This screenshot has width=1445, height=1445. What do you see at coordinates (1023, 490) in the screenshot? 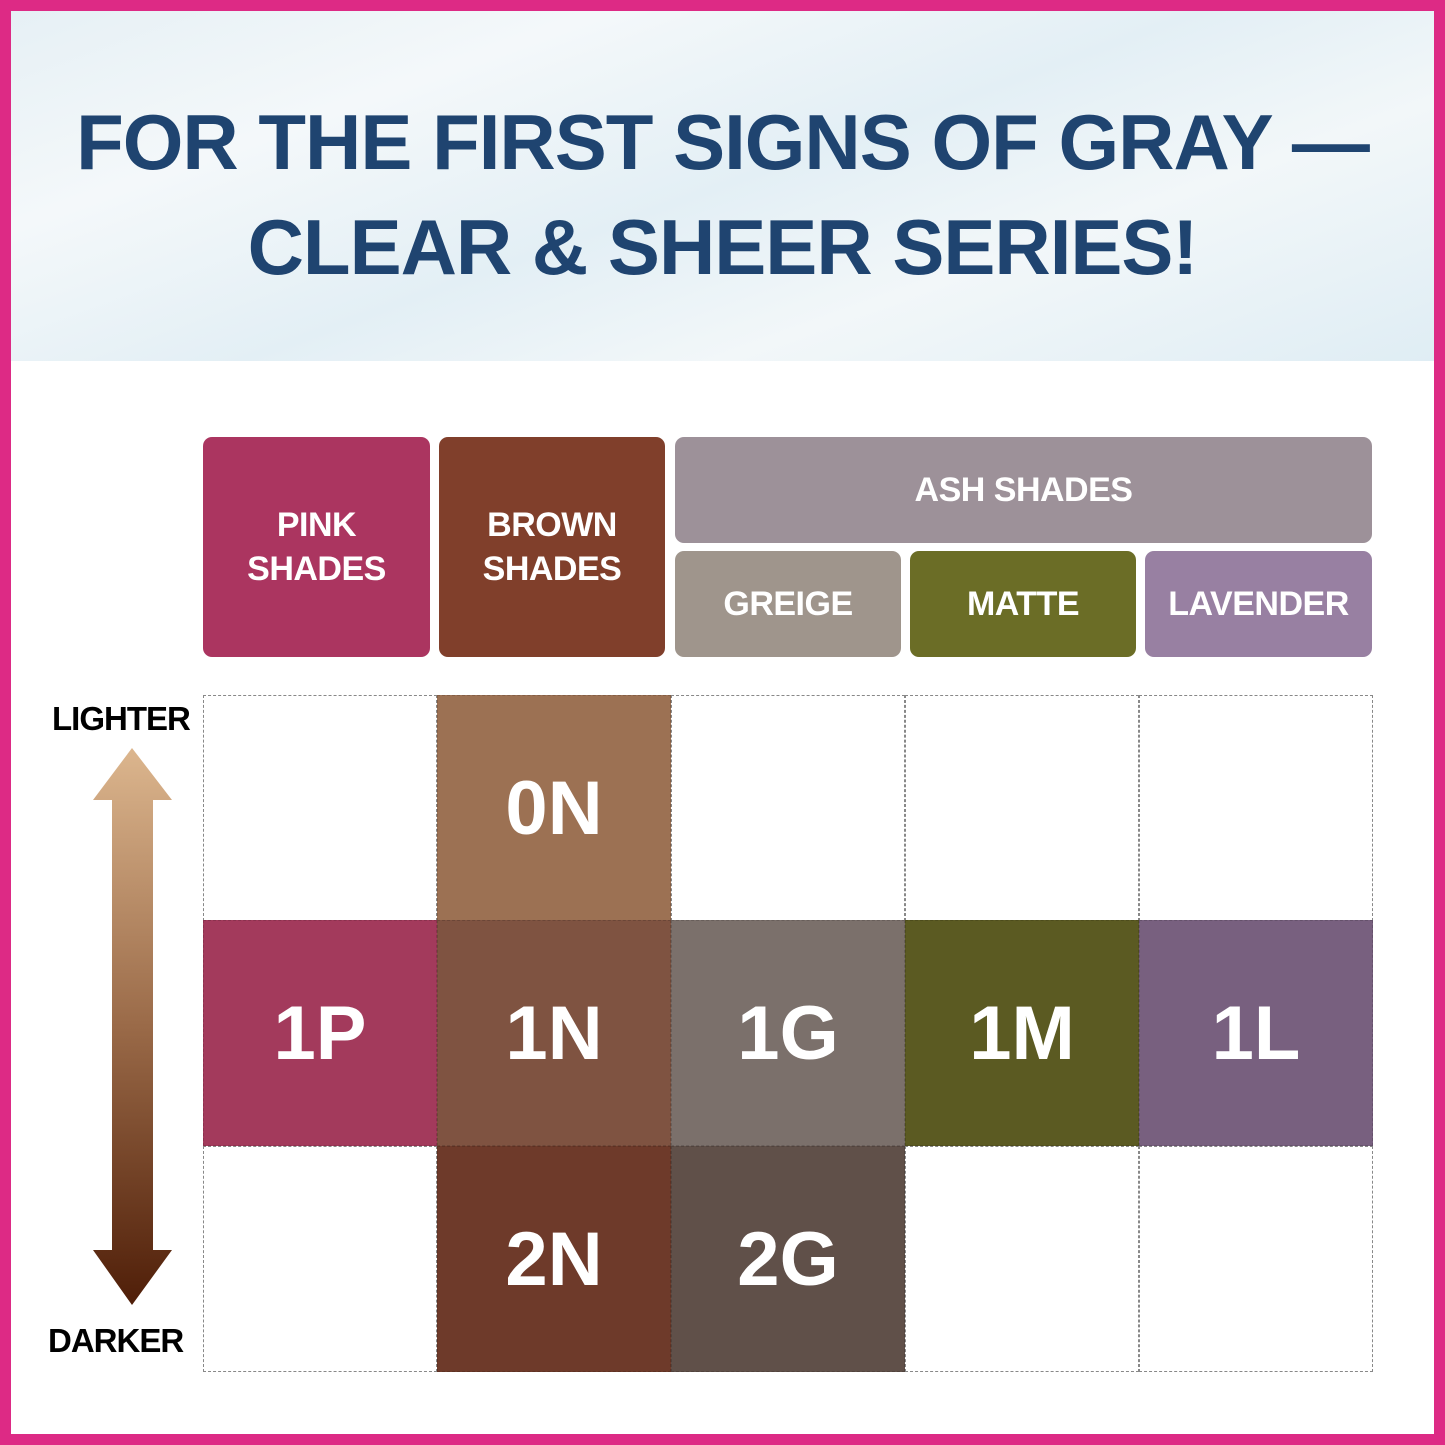
I see `header-ash-shades: ASH SHADES` at bounding box center [1023, 490].